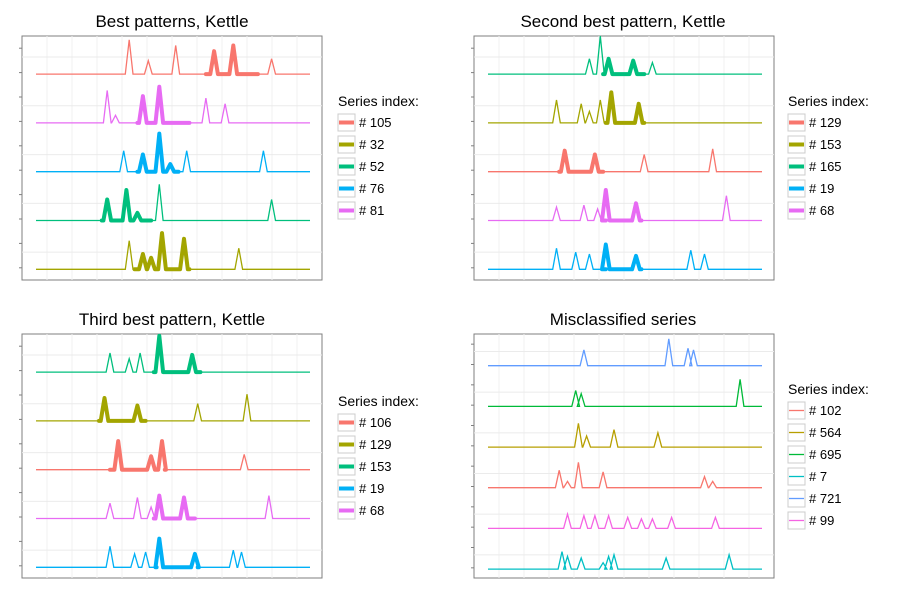 The width and height of the screenshot is (900, 600). What do you see at coordinates (825, 432) in the screenshot?
I see `legend-label: # 564` at bounding box center [825, 432].